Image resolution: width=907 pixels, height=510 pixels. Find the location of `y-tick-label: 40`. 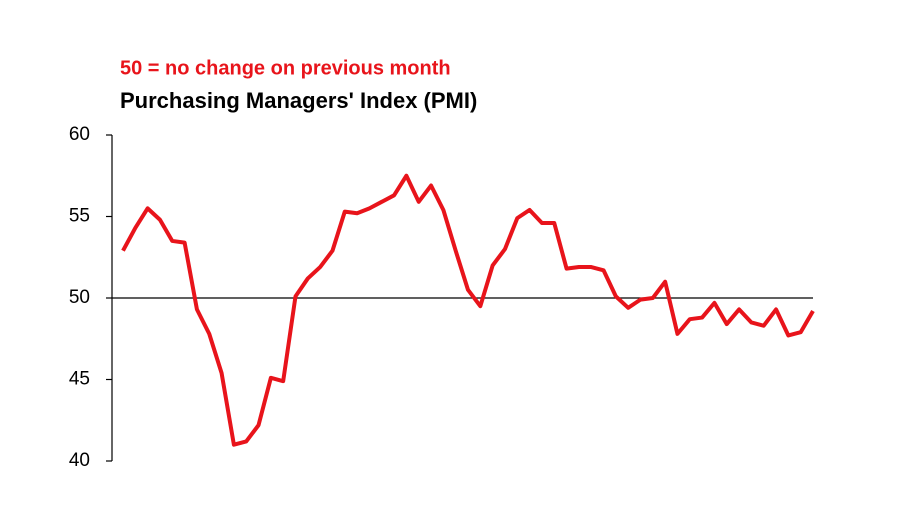

y-tick-label: 40 is located at coordinates (79, 460).